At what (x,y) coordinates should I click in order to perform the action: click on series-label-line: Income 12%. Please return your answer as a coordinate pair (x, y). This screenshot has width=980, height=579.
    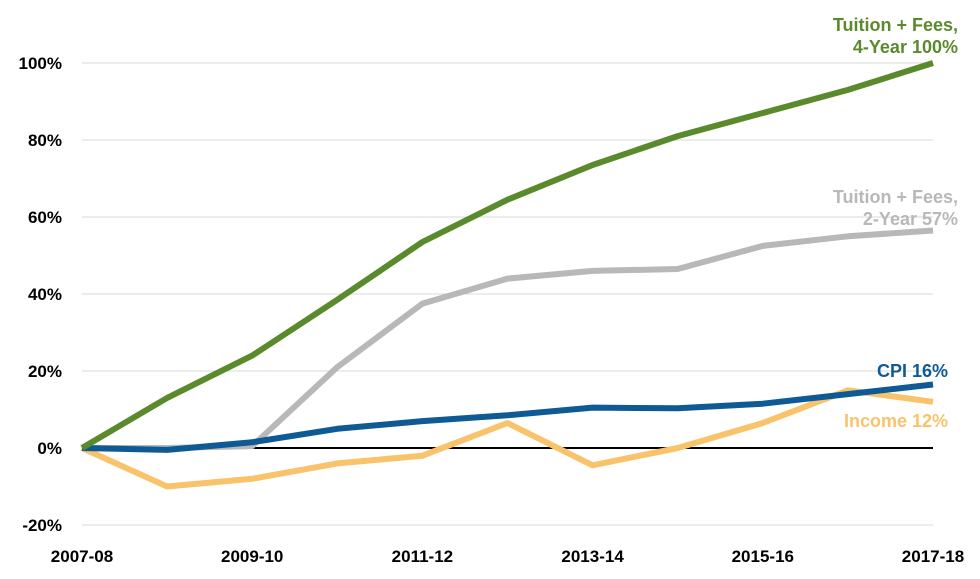
    Looking at the image, I should click on (896, 421).